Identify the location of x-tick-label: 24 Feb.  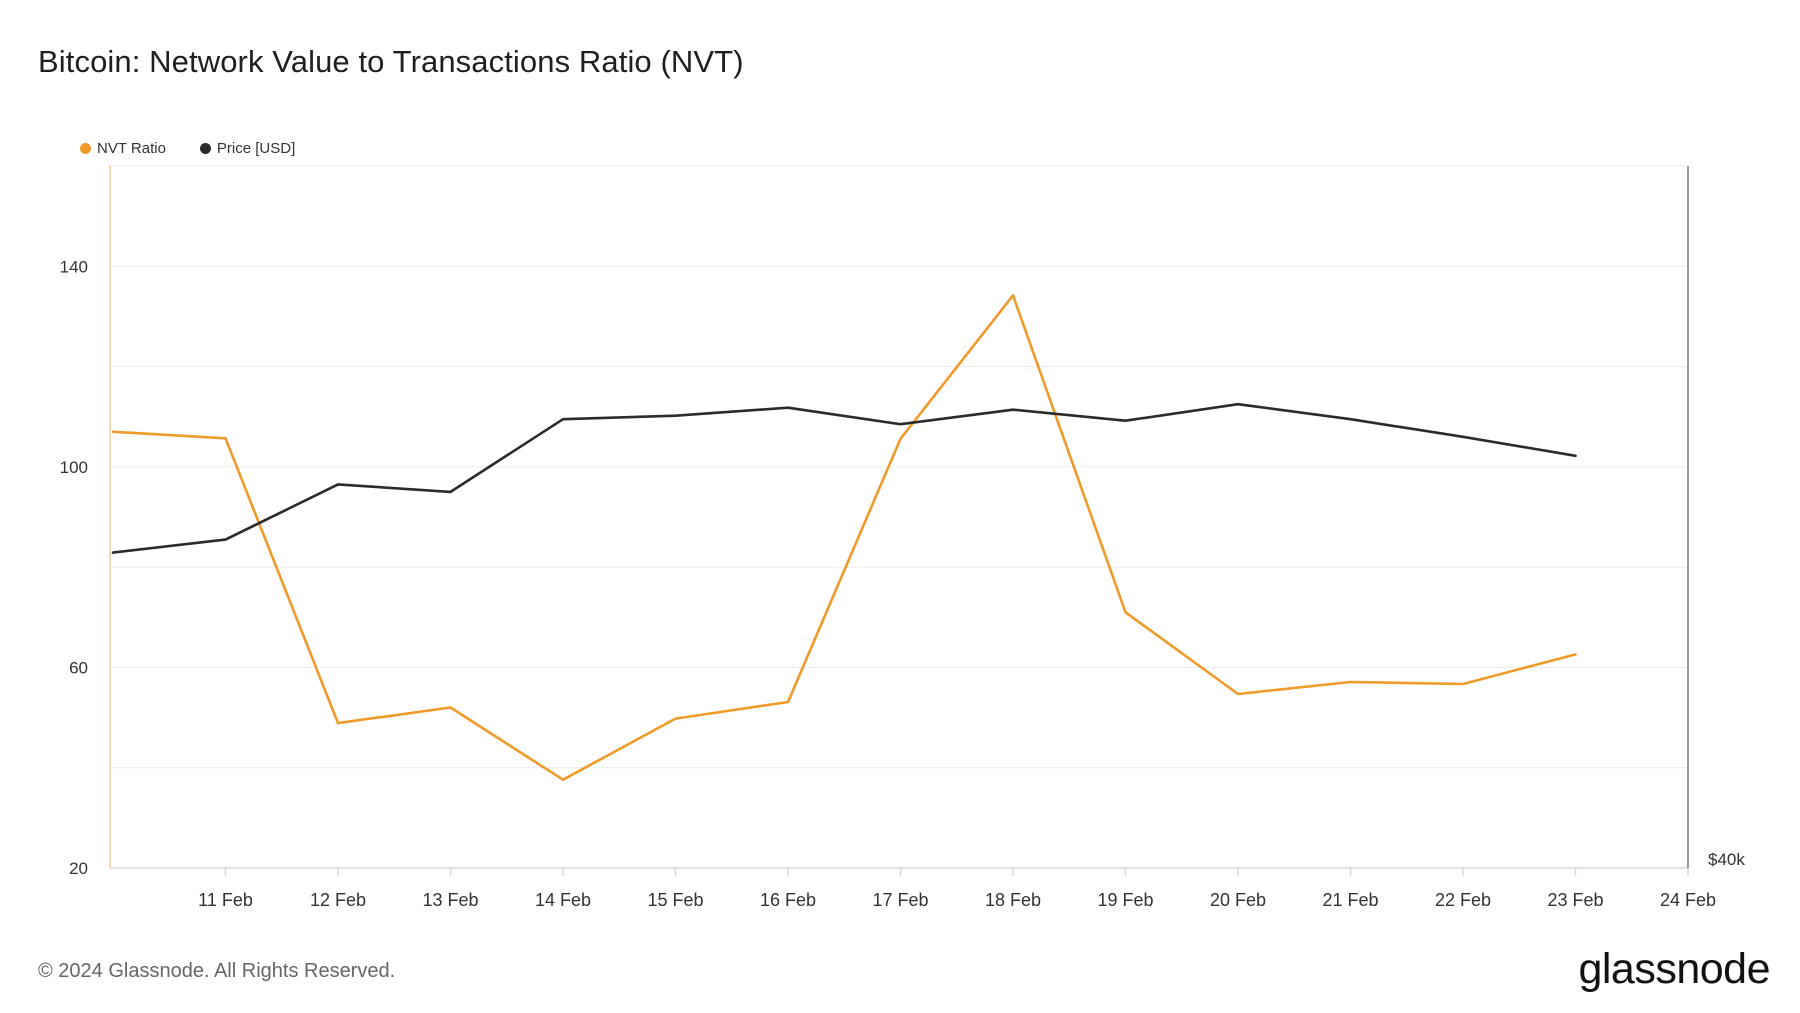
(1688, 900).